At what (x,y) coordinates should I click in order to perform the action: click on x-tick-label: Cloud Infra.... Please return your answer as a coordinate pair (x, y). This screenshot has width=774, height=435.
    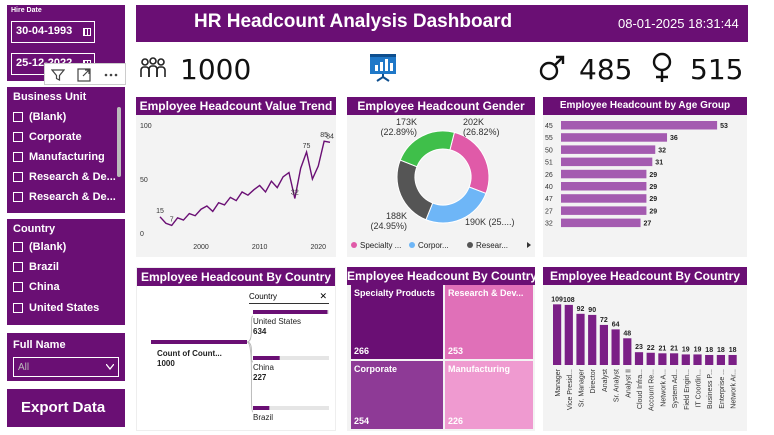
    Looking at the image, I should click on (640, 389).